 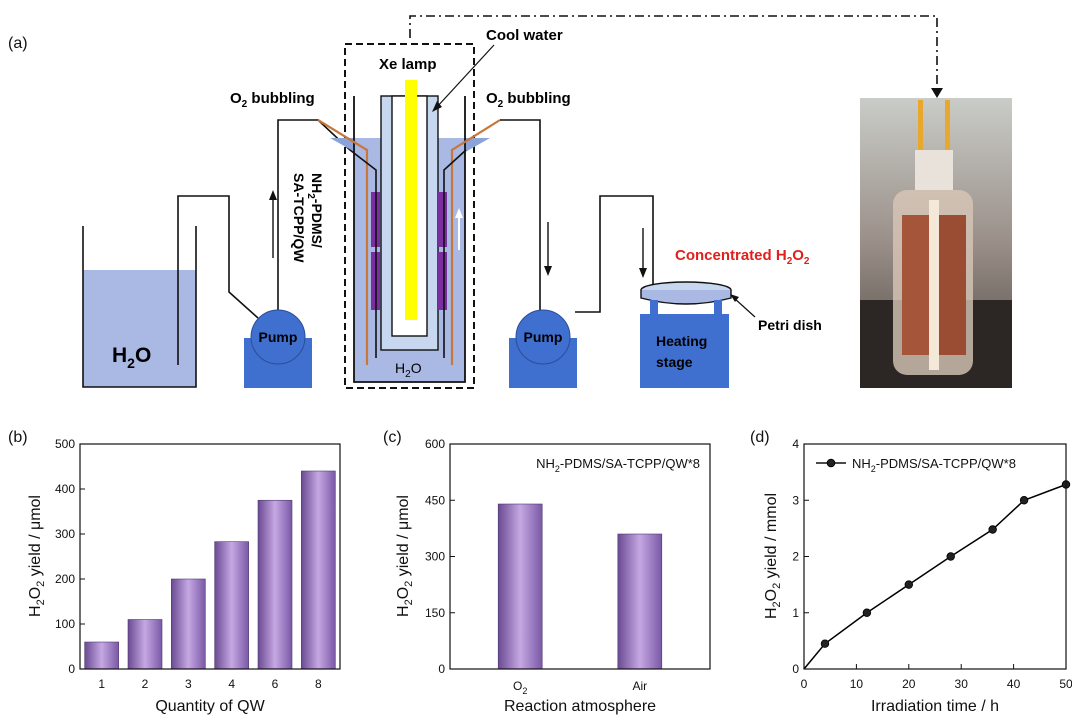 What do you see at coordinates (718, 308) in the screenshot?
I see `stage-leg-right` at bounding box center [718, 308].